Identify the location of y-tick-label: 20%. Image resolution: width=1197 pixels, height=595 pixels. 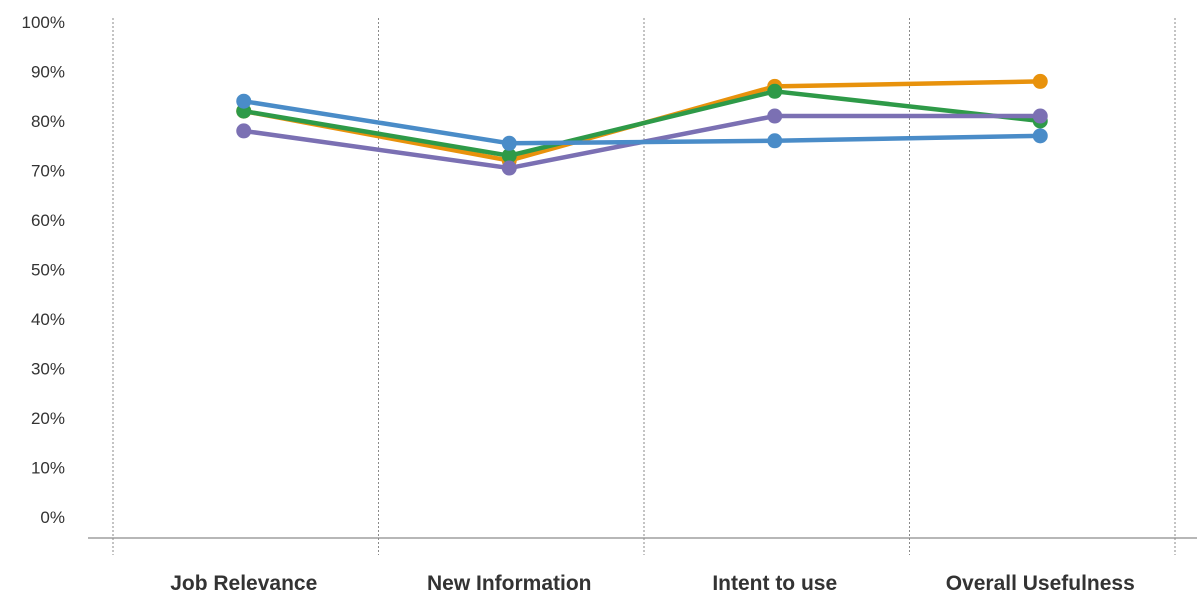
(48, 418).